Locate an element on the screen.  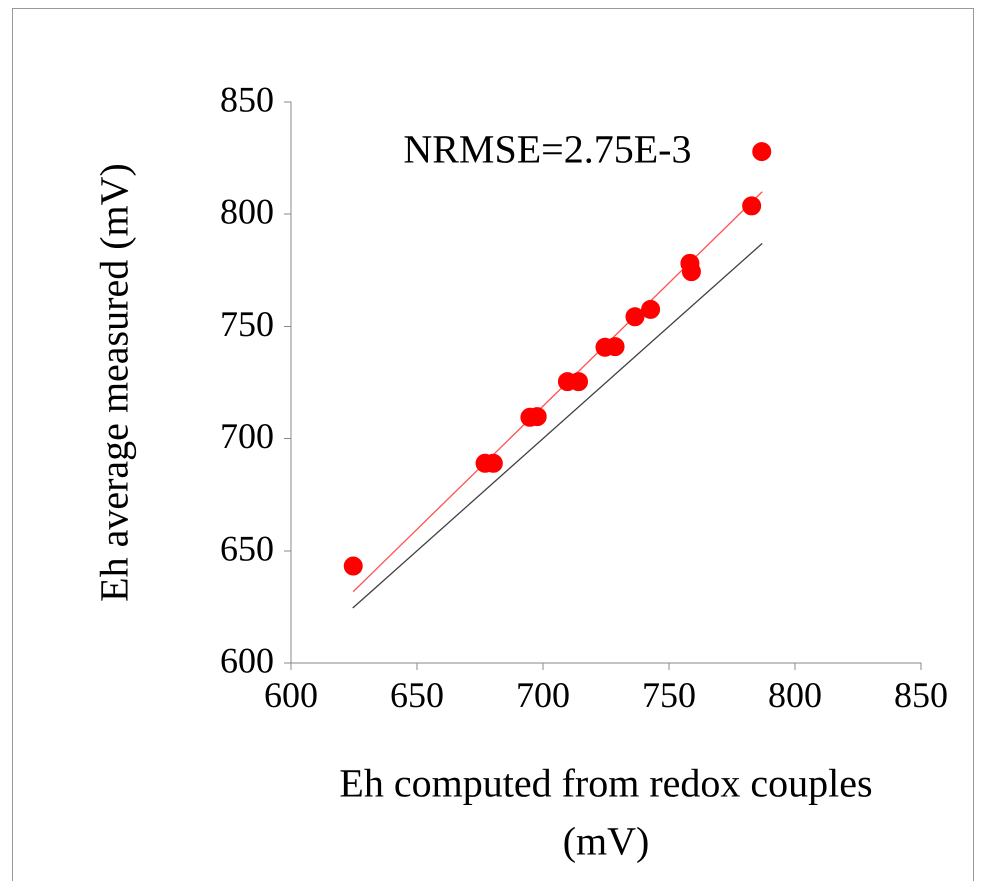
x-tick-label: 850 is located at coordinates (921, 695).